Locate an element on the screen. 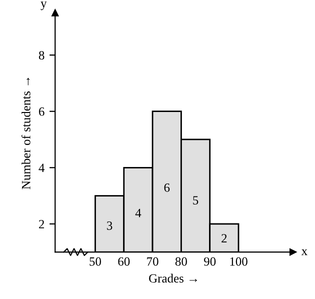 This screenshot has width=315, height=299. data-label: 2 is located at coordinates (224, 238).